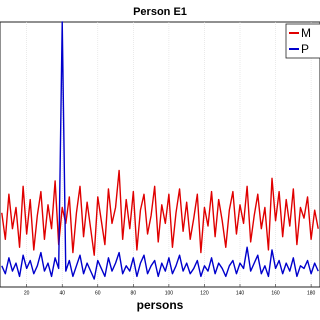 This screenshot has height=320, width=320. What do you see at coordinates (134, 293) in the screenshot?
I see `x-tick-label: 80` at bounding box center [134, 293].